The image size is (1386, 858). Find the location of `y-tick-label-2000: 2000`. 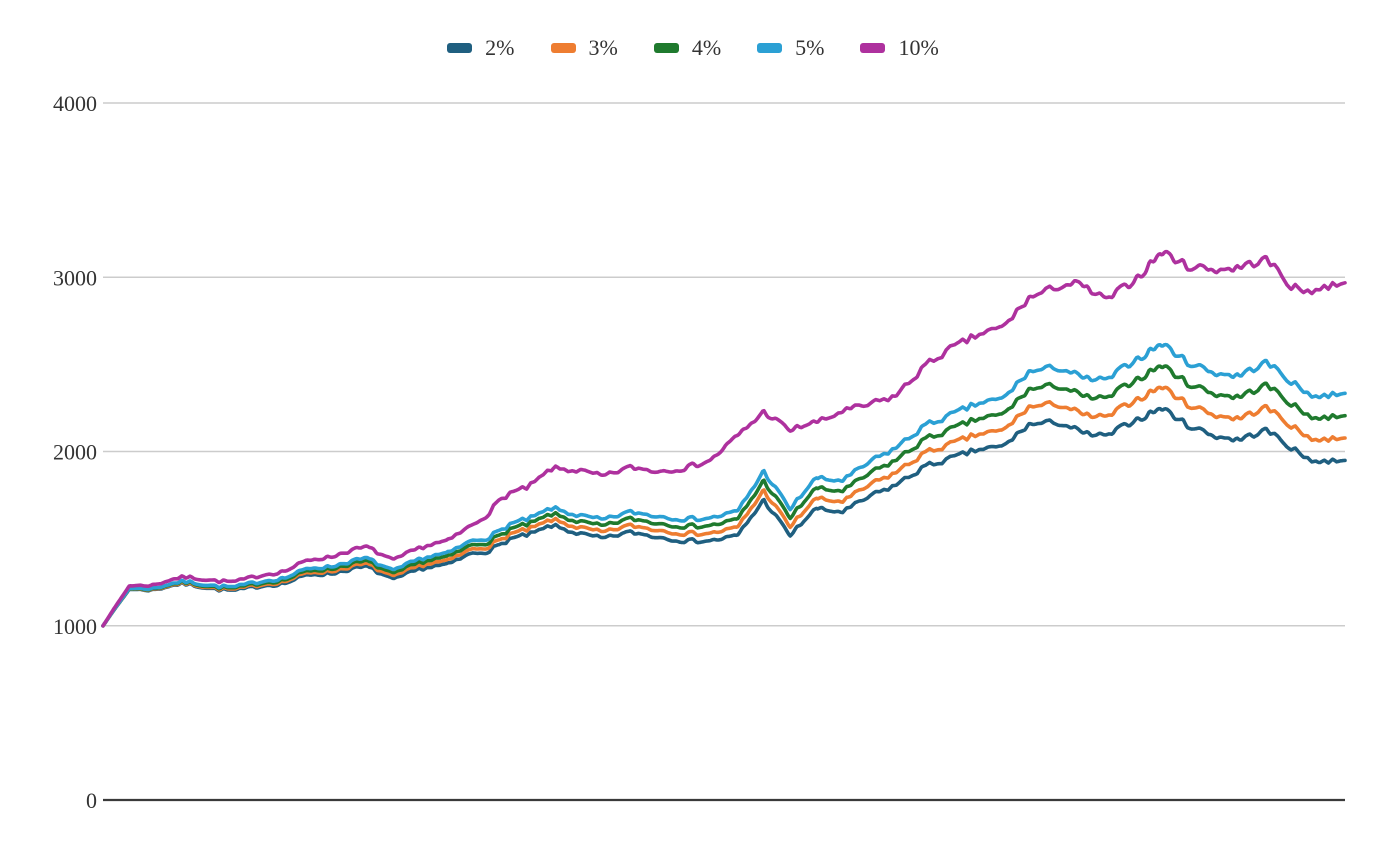

y-tick-label-2000: 2000 is located at coordinates (75, 452).